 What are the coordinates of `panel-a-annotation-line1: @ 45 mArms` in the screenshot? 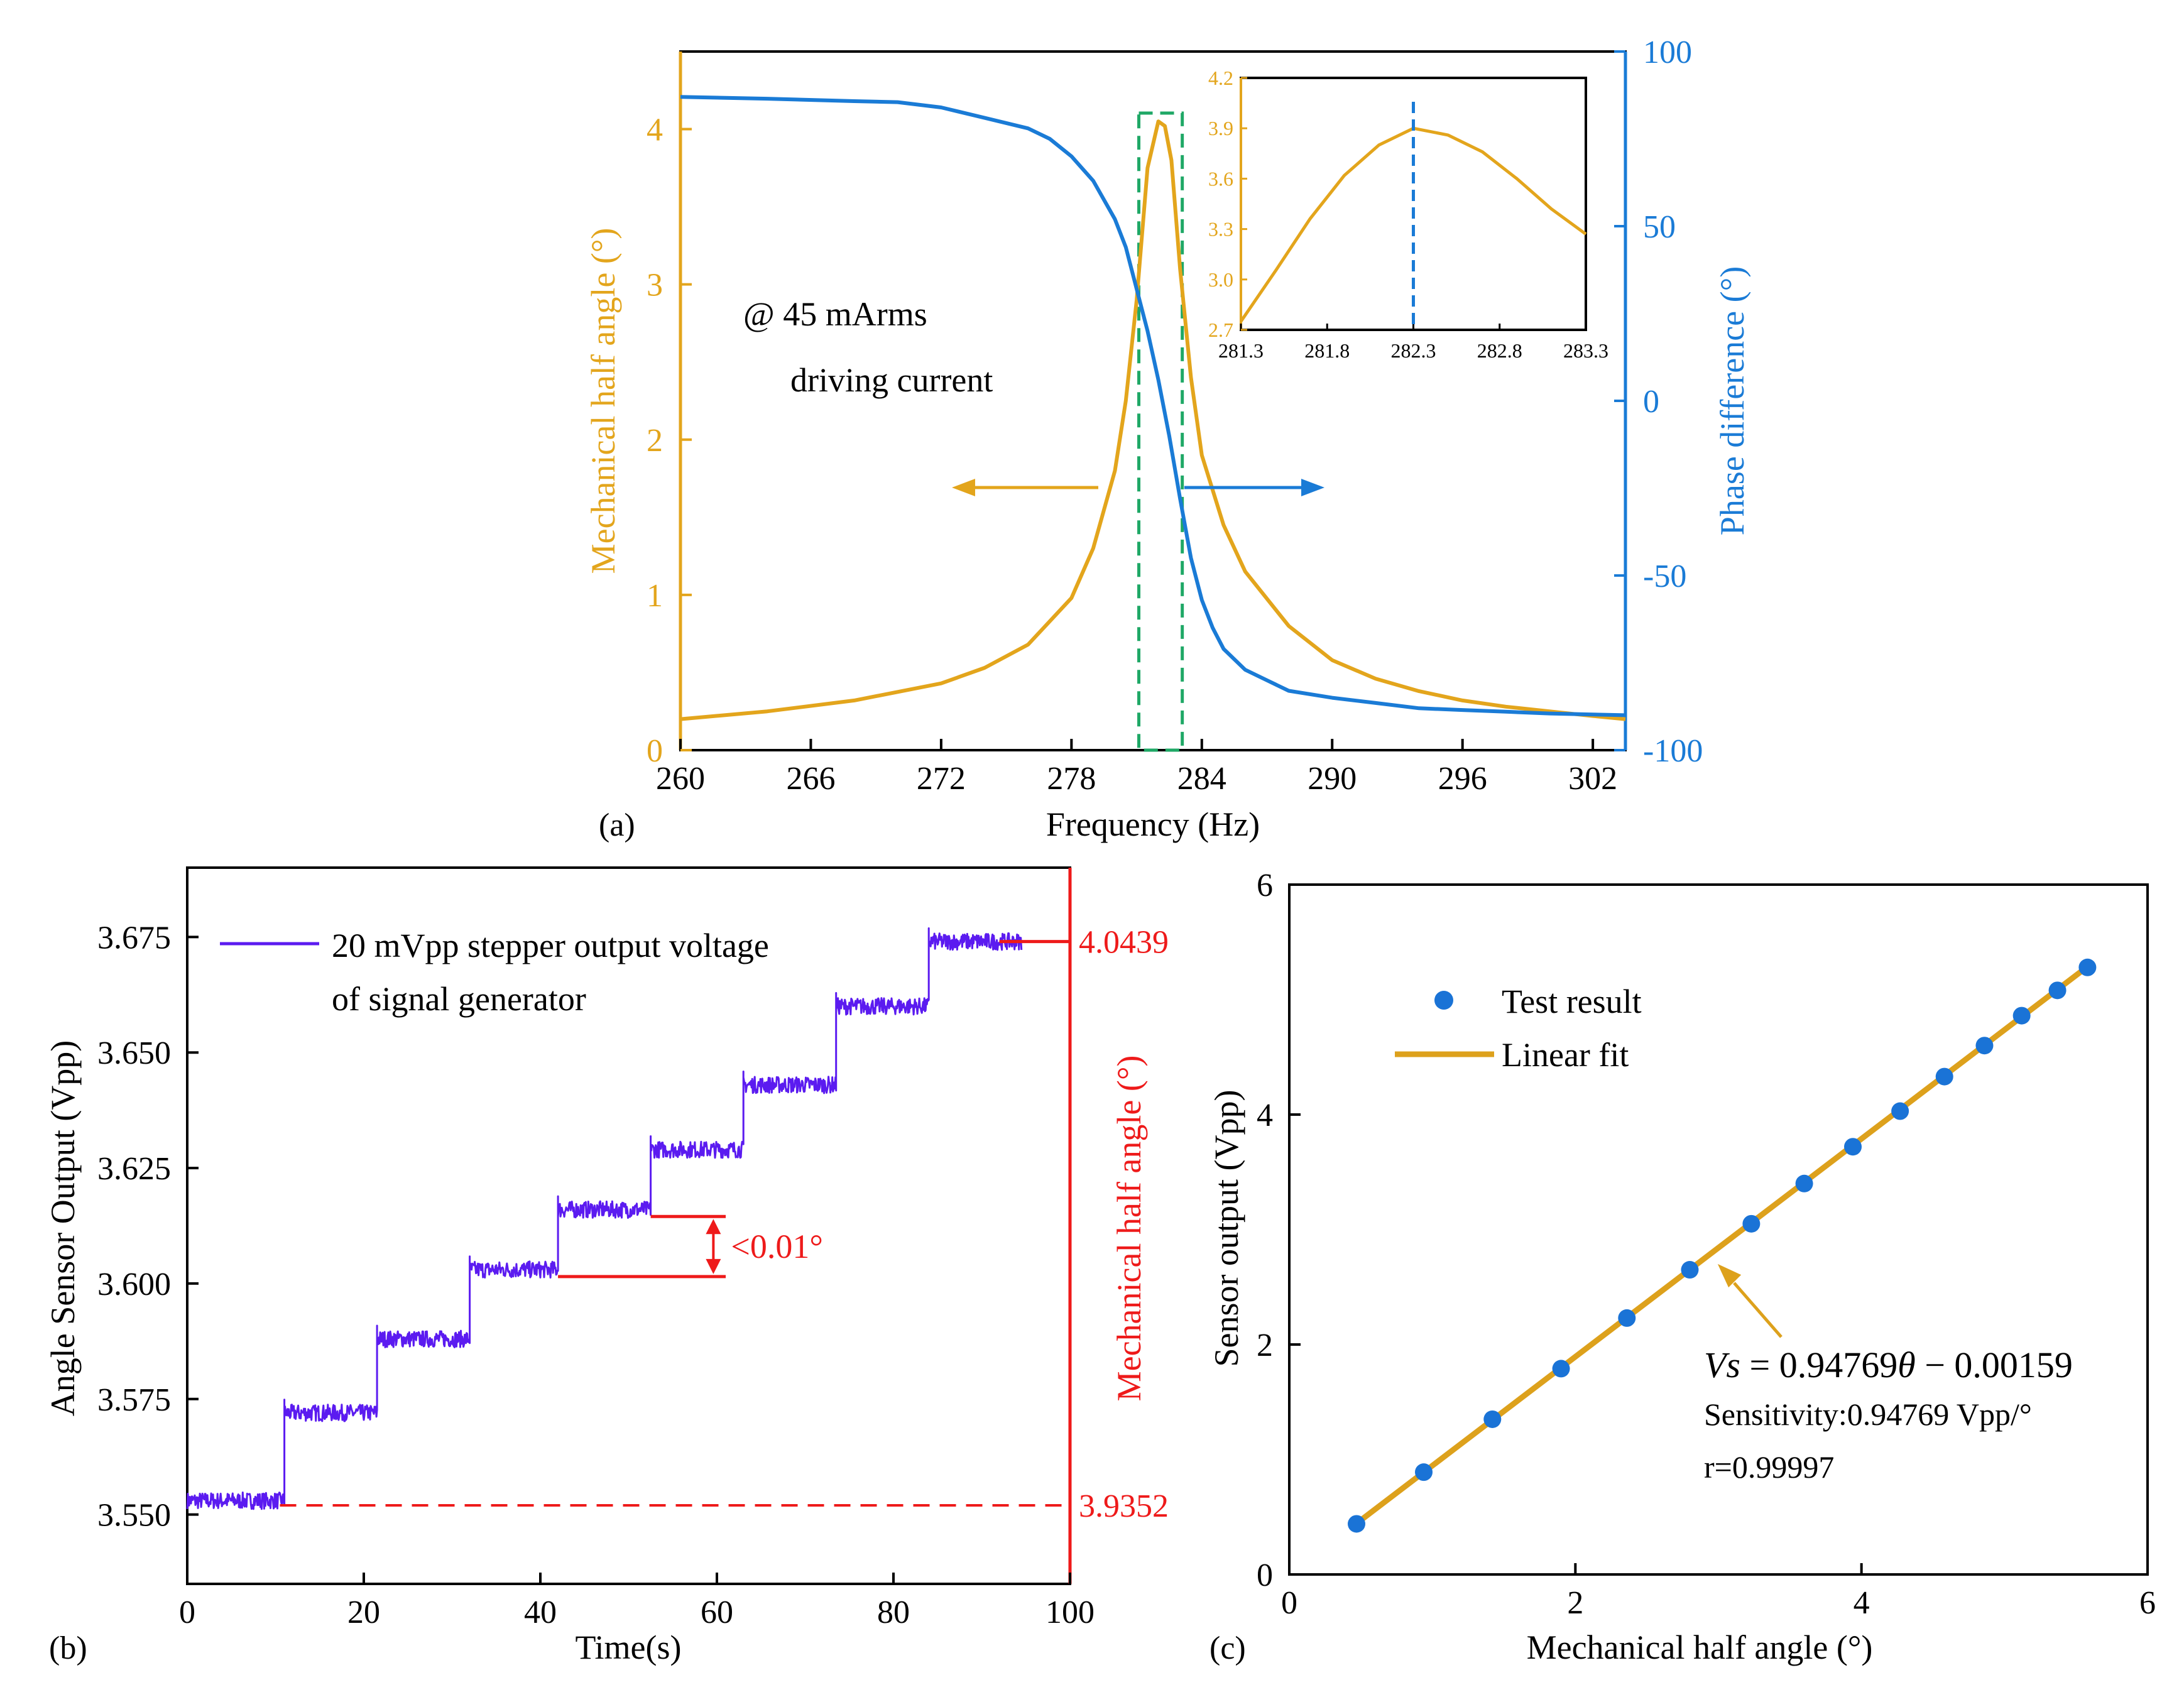 It's located at (835, 314).